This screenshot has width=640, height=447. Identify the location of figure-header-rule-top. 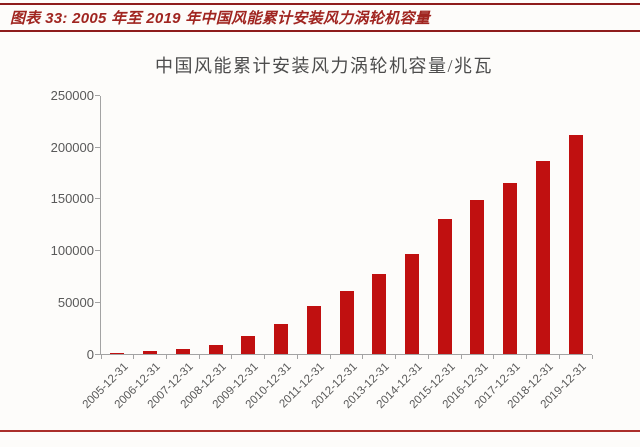
(320, 4).